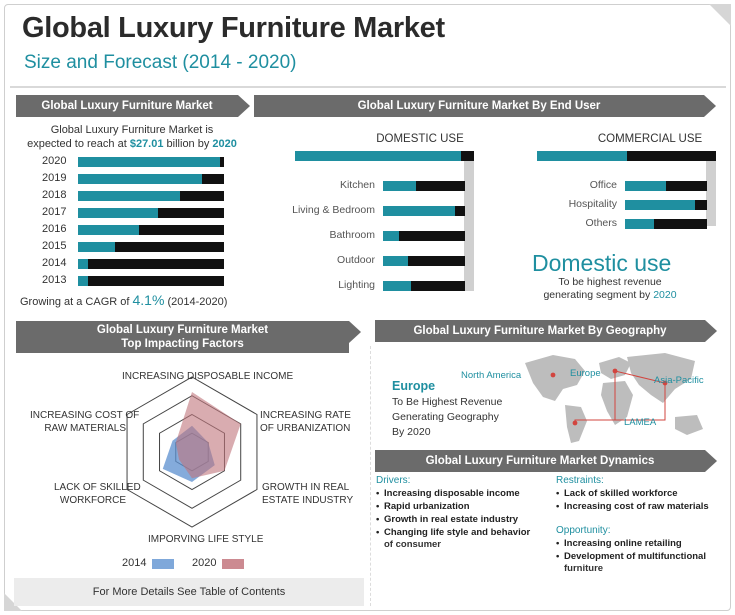 This screenshot has height=615, width=735. What do you see at coordinates (603, 185) in the screenshot?
I see `commercial-category-label: Office` at bounding box center [603, 185].